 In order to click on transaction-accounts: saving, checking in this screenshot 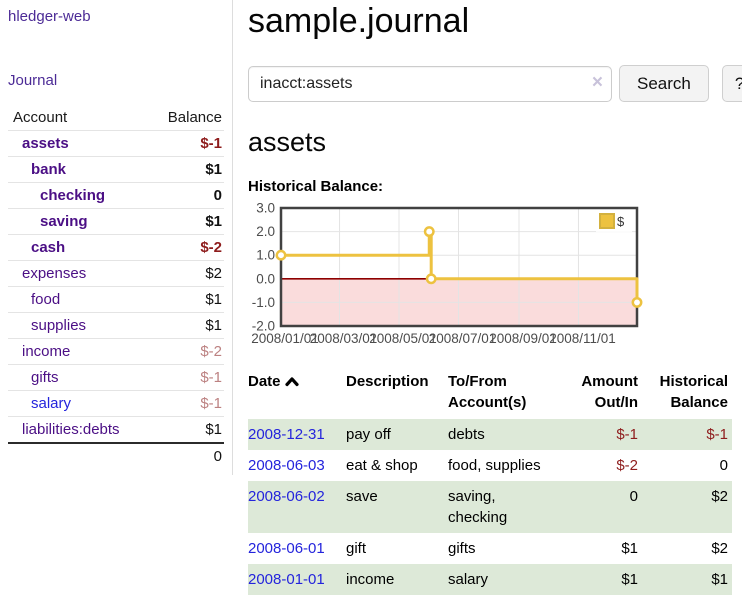, I will do `click(478, 507)`.